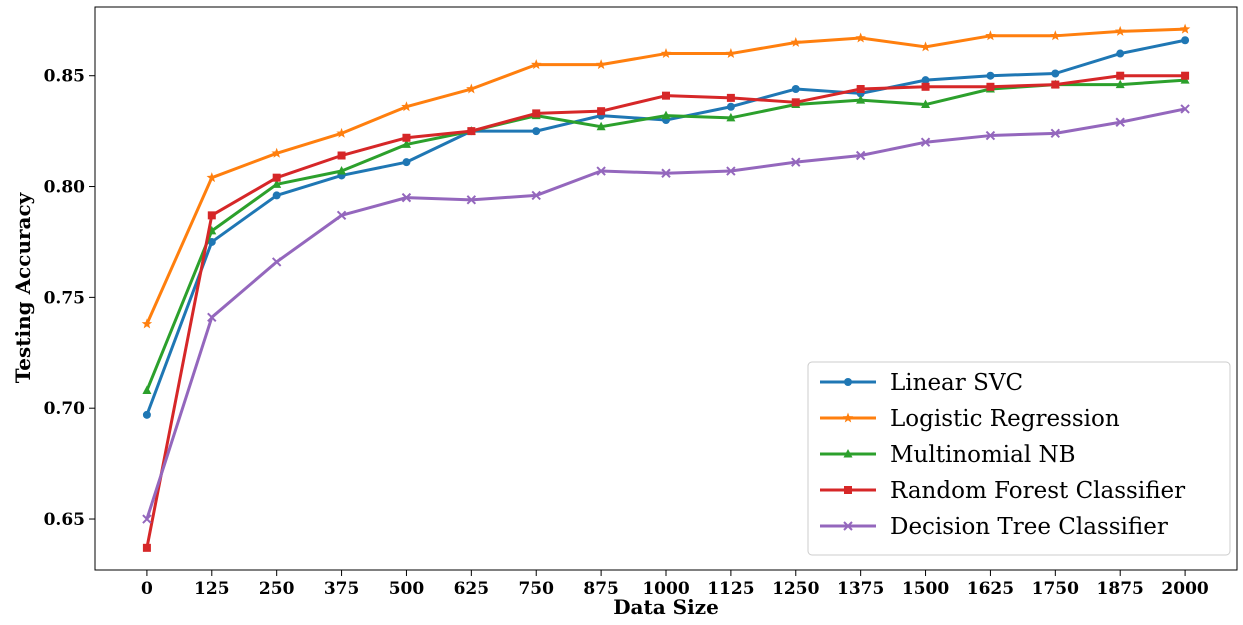 The width and height of the screenshot is (1243, 625). What do you see at coordinates (1029, 527) in the screenshot?
I see `legend-label: Decision Tree Classifier` at bounding box center [1029, 527].